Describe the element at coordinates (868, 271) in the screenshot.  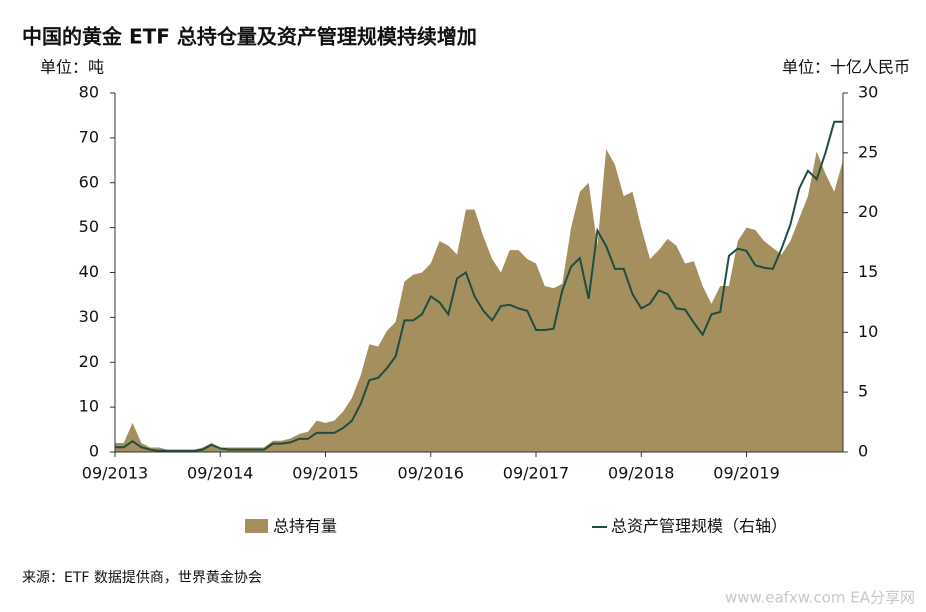
I see `y2-tick-label: 15` at that location.